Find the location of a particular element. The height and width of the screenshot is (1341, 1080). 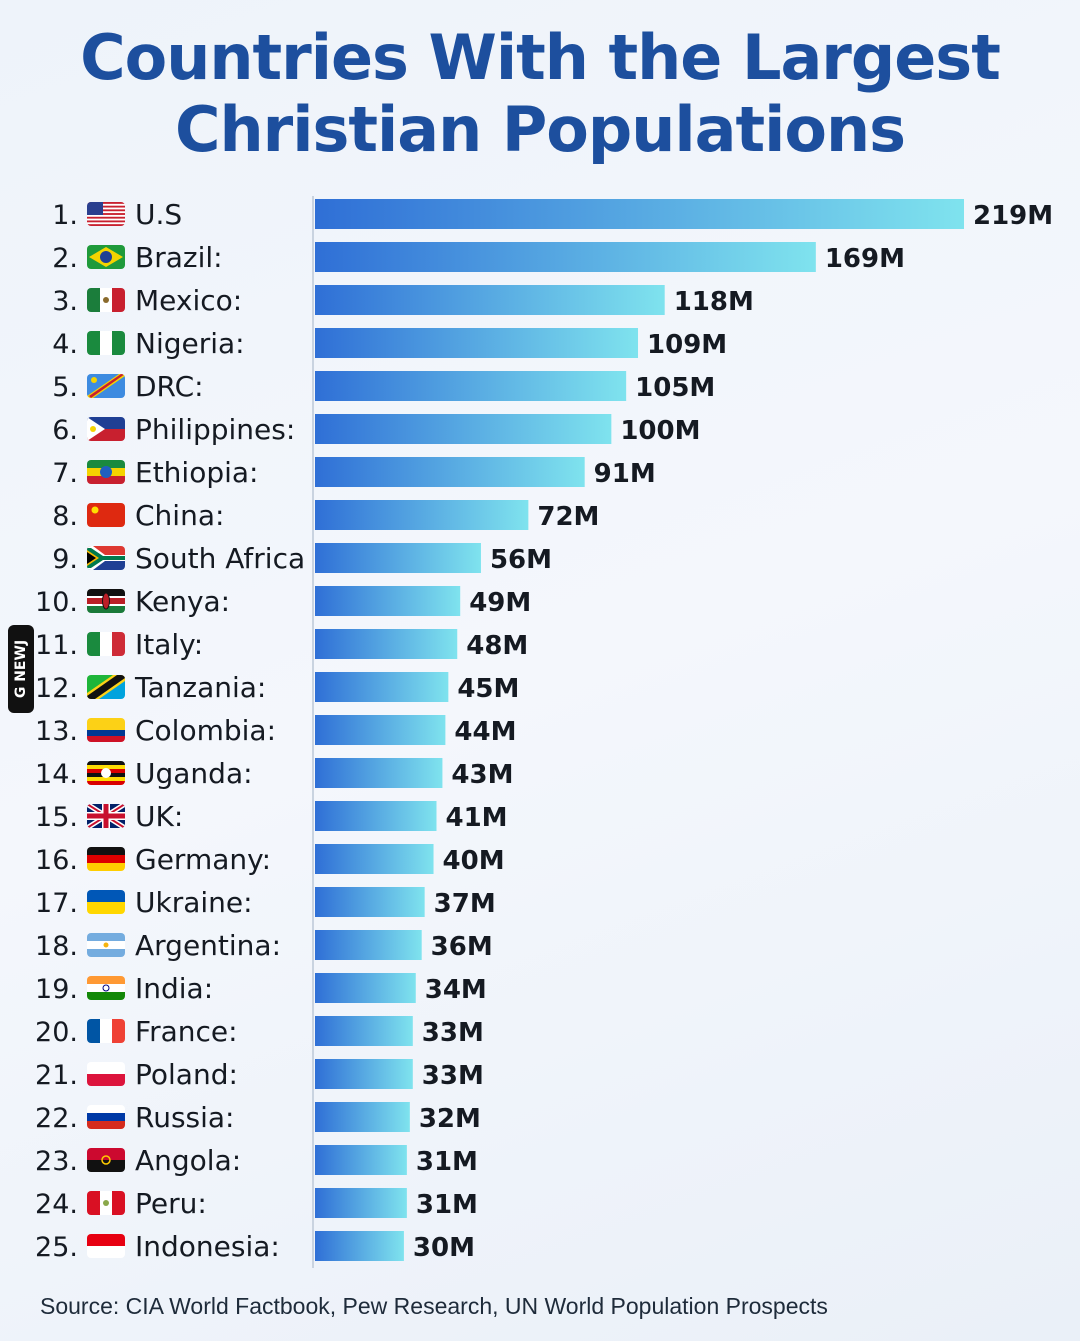

rank-label: 4. is located at coordinates (65, 344).